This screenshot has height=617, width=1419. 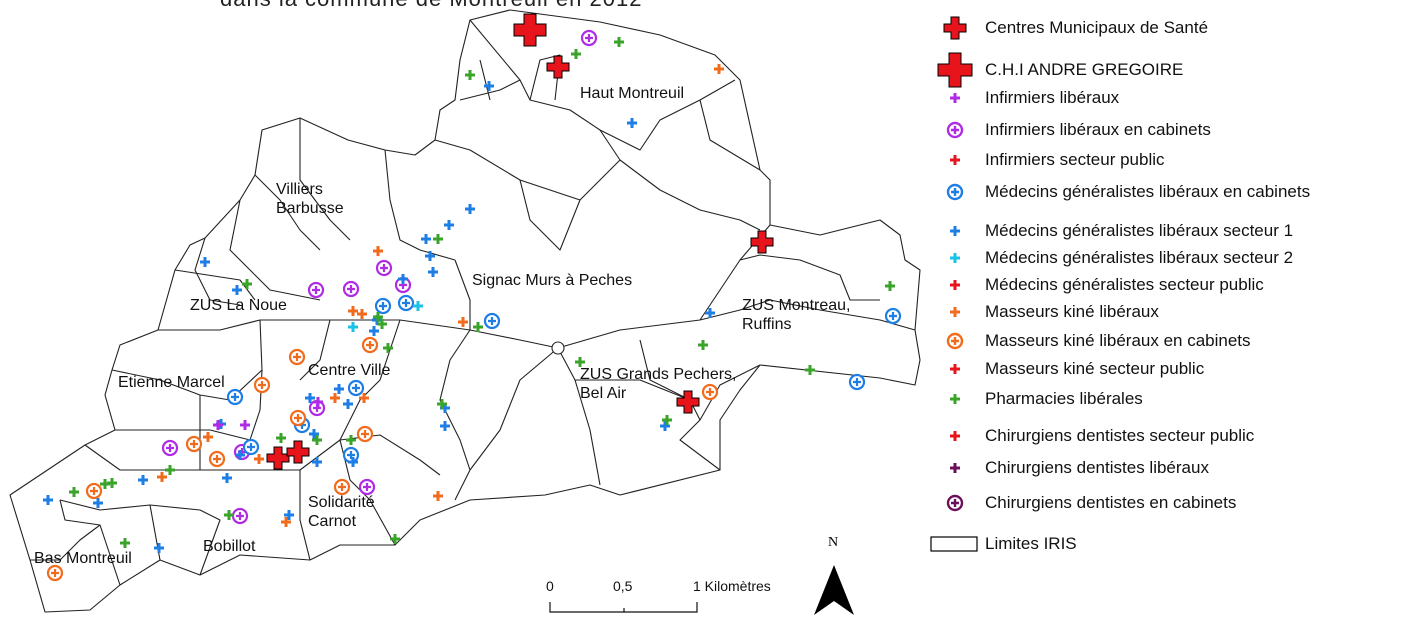 What do you see at coordinates (341, 512) in the screenshot?
I see `area-label-solidarite-carnot: Solidarité Carnot` at bounding box center [341, 512].